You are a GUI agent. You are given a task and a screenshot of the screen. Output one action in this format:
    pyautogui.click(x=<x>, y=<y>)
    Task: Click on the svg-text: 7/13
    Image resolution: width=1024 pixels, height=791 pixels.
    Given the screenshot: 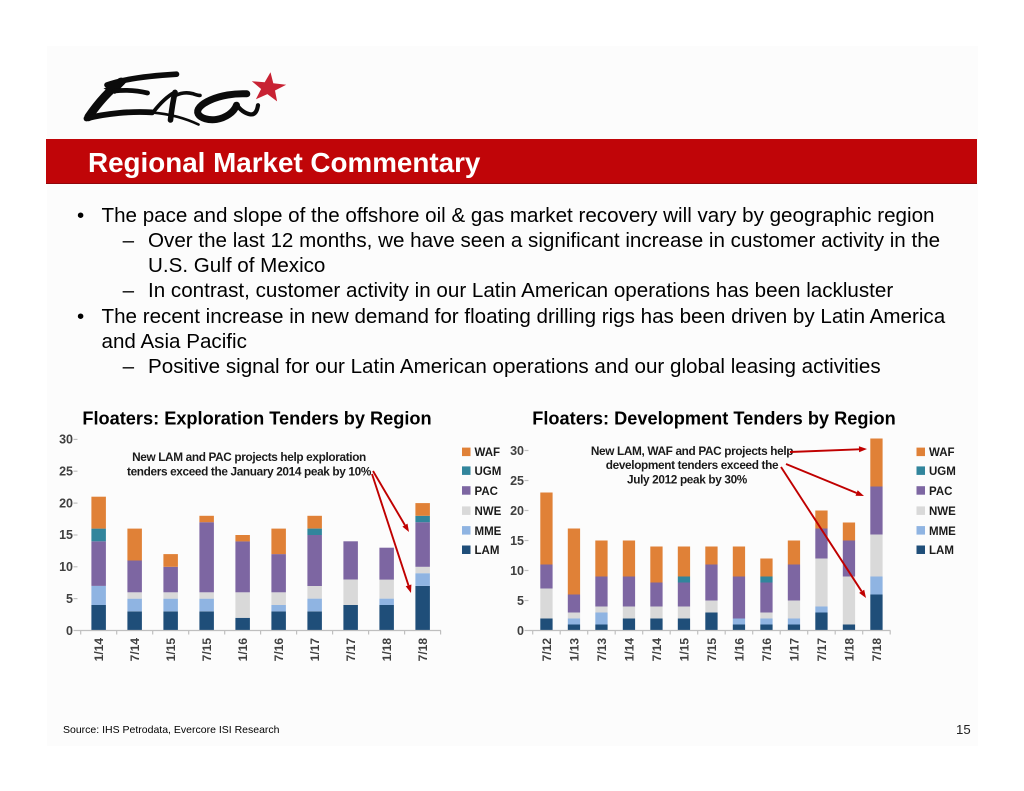 What is the action you would take?
    pyautogui.click(x=602, y=650)
    